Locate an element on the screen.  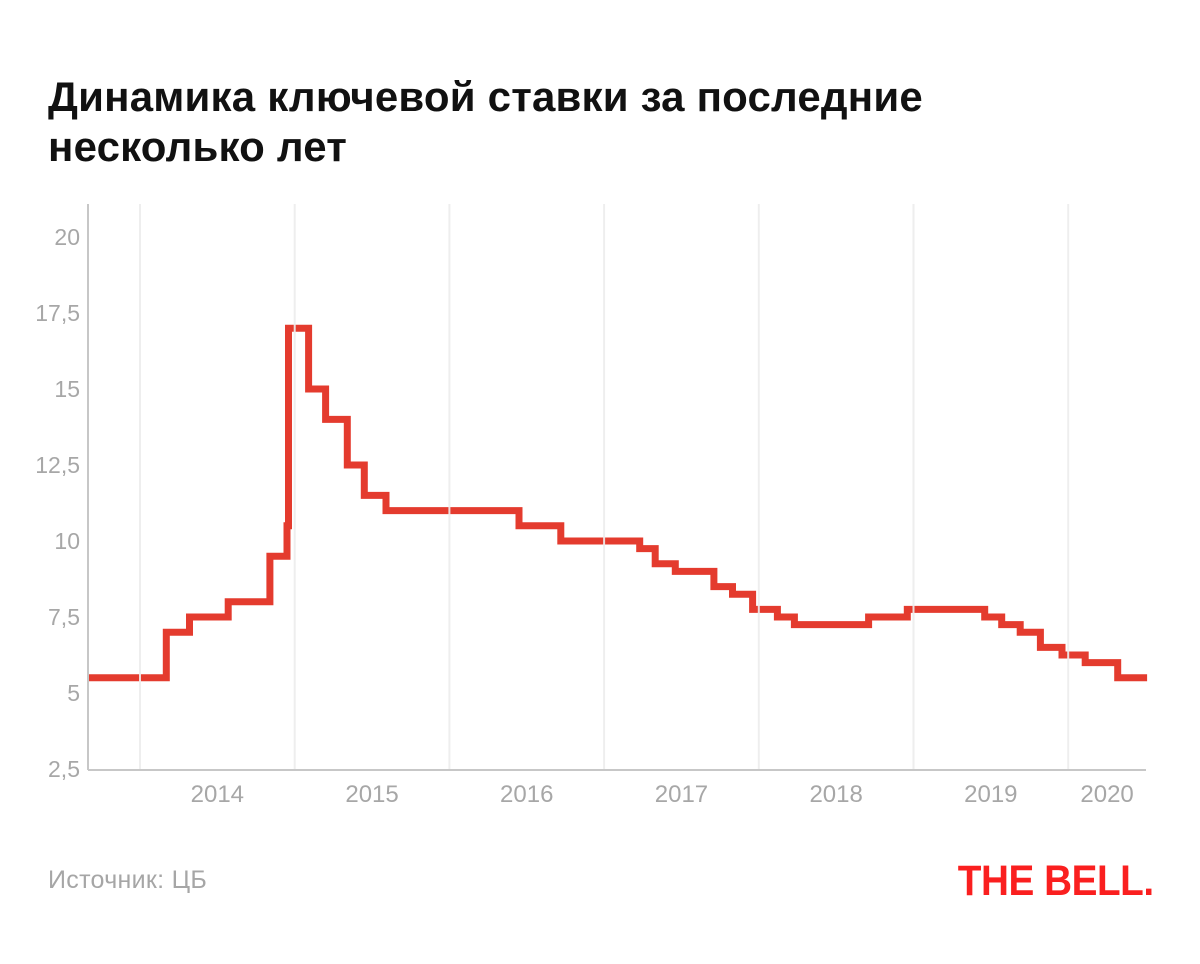
x-tick-label-2014: 2014 is located at coordinates (217, 794).